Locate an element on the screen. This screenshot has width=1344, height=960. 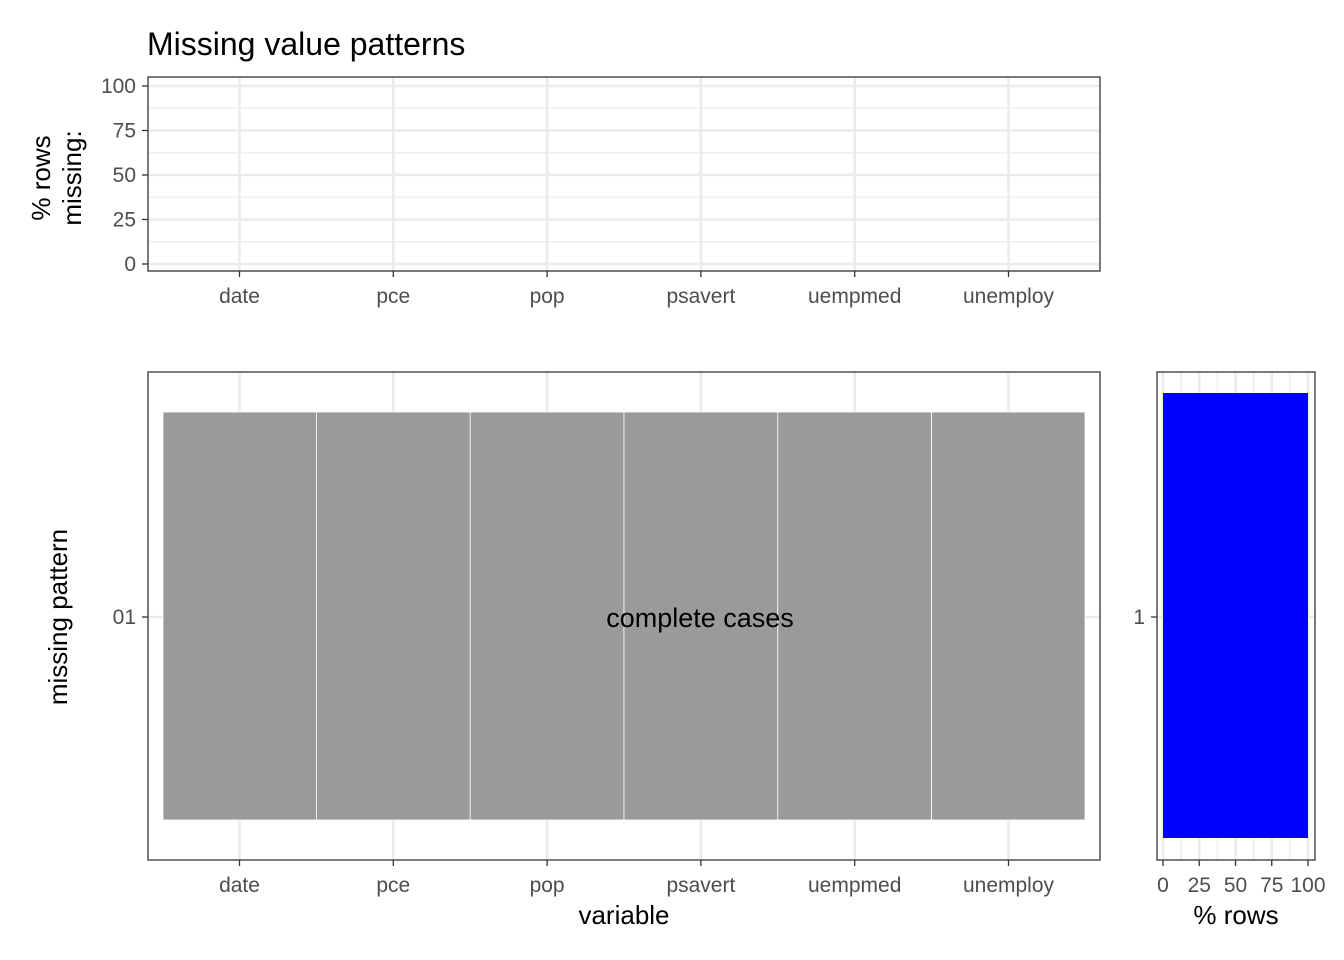
top-y-tick-label: 100 is located at coordinates (118, 86).